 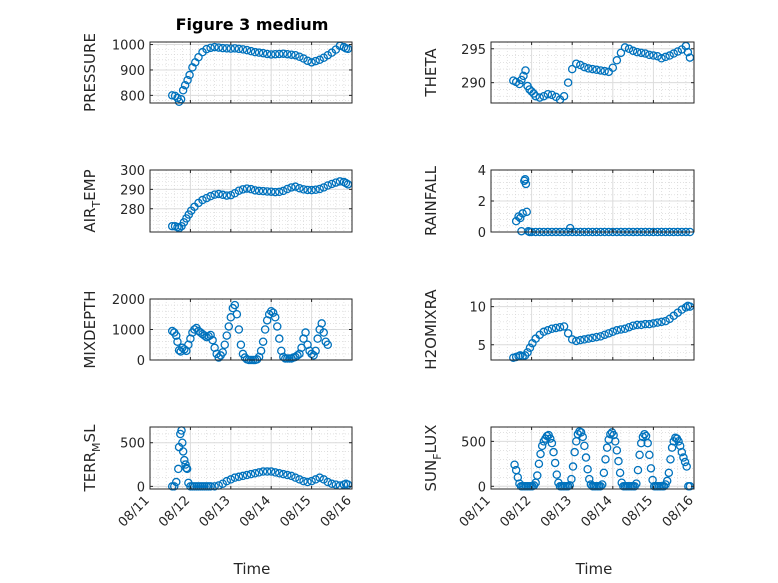 I want to click on plot-area, so click(x=251, y=458).